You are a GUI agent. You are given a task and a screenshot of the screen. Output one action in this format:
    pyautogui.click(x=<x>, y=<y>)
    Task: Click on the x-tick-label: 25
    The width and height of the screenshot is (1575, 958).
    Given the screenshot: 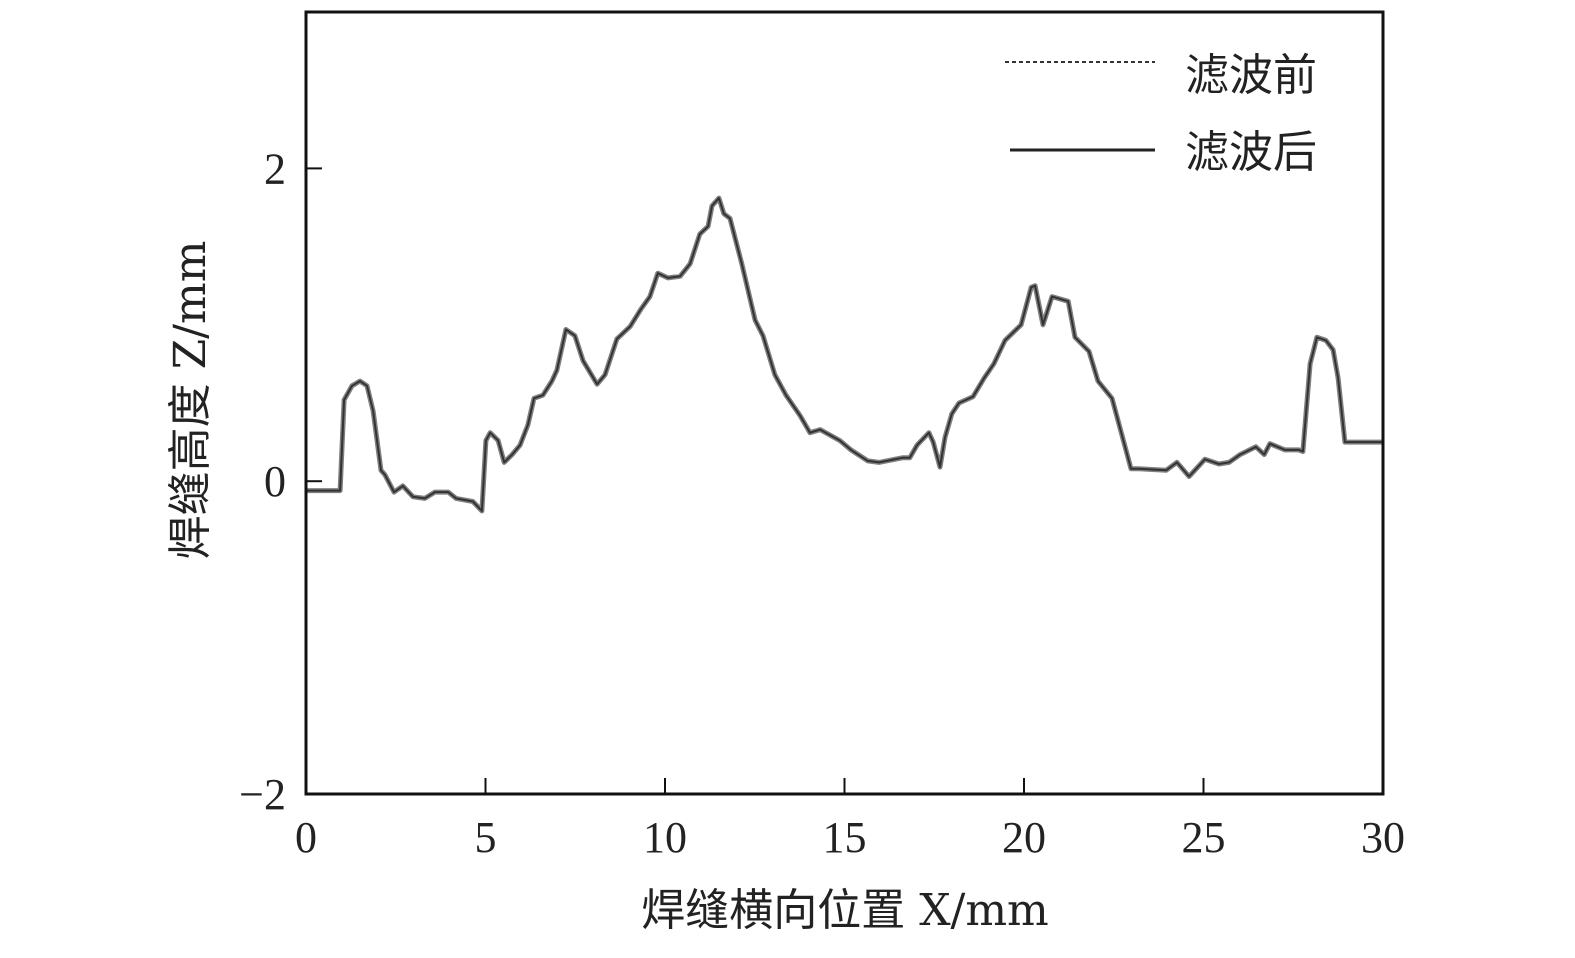 What is the action you would take?
    pyautogui.click(x=1204, y=837)
    